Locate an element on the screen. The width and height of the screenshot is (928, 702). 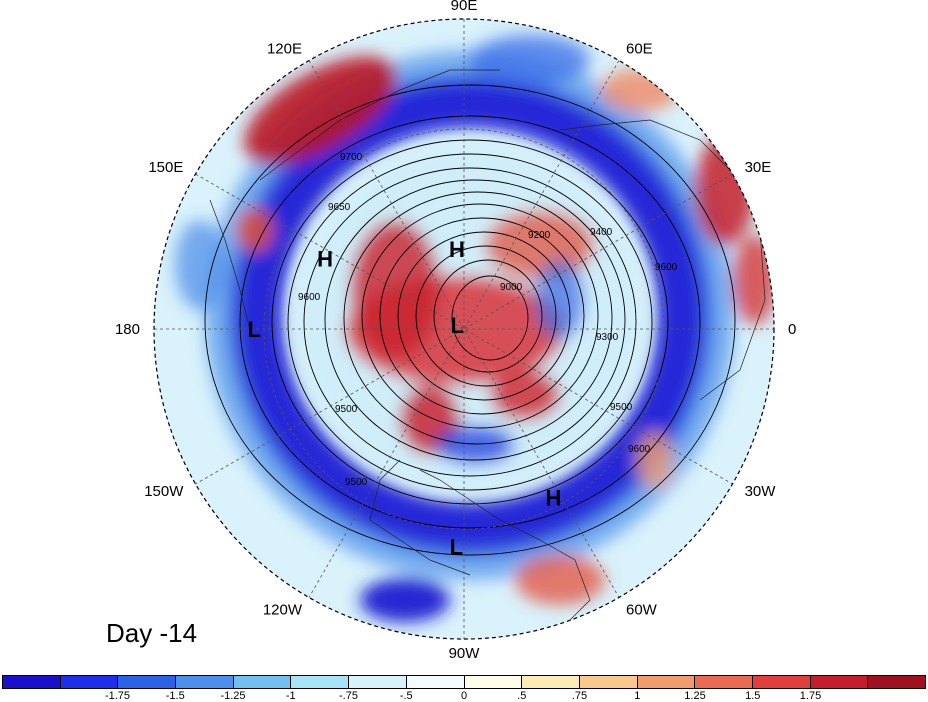
day-label: Day -14 is located at coordinates (152, 633).